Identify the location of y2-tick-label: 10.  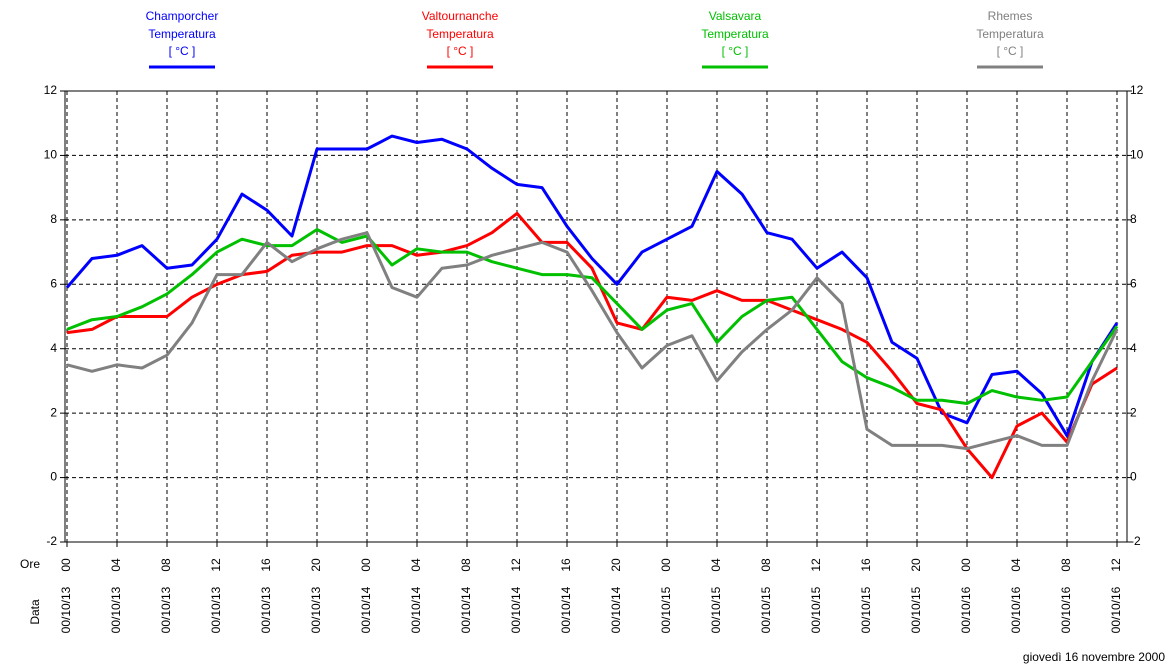
(1137, 155).